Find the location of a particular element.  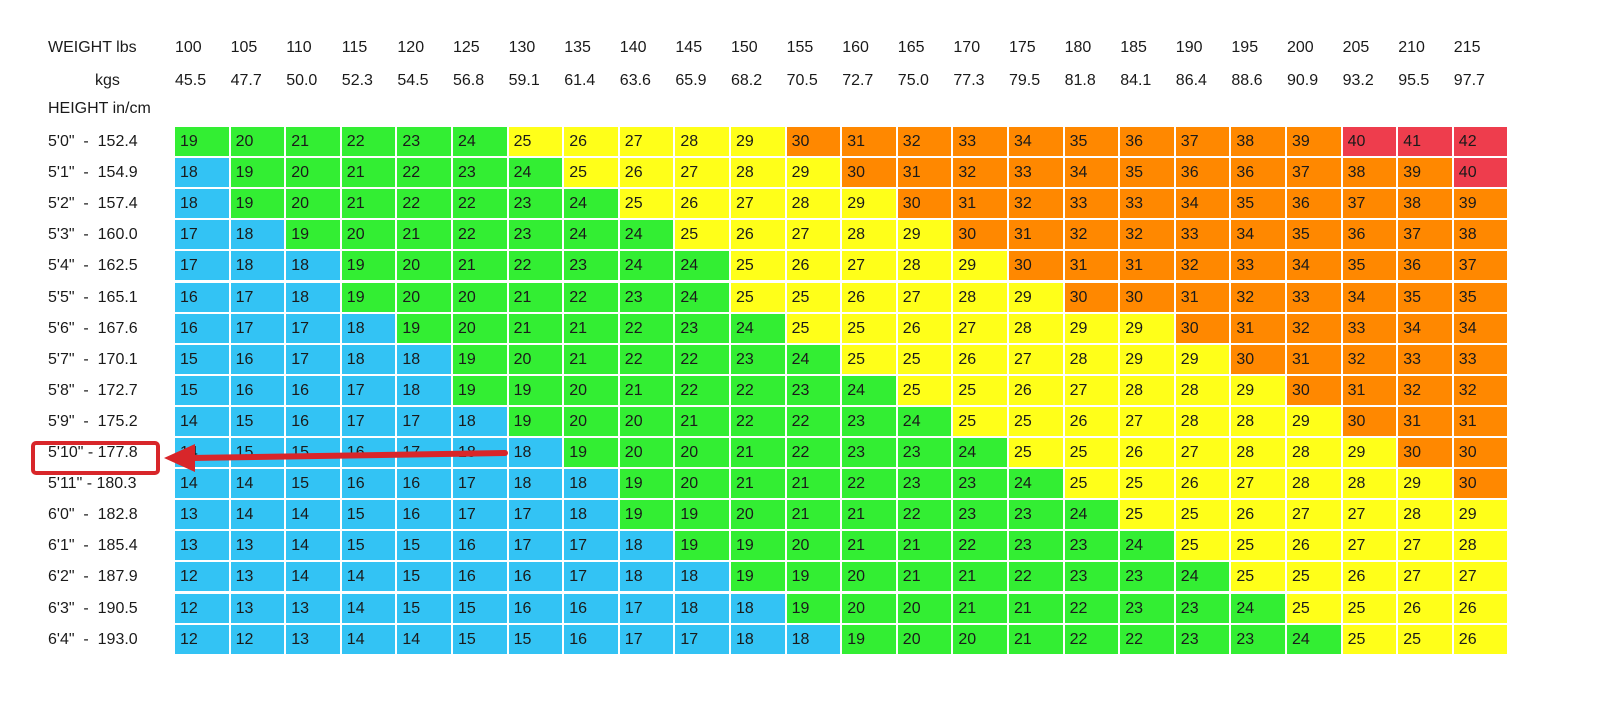

row-label: 5'0" - 152.4 is located at coordinates (93, 141).